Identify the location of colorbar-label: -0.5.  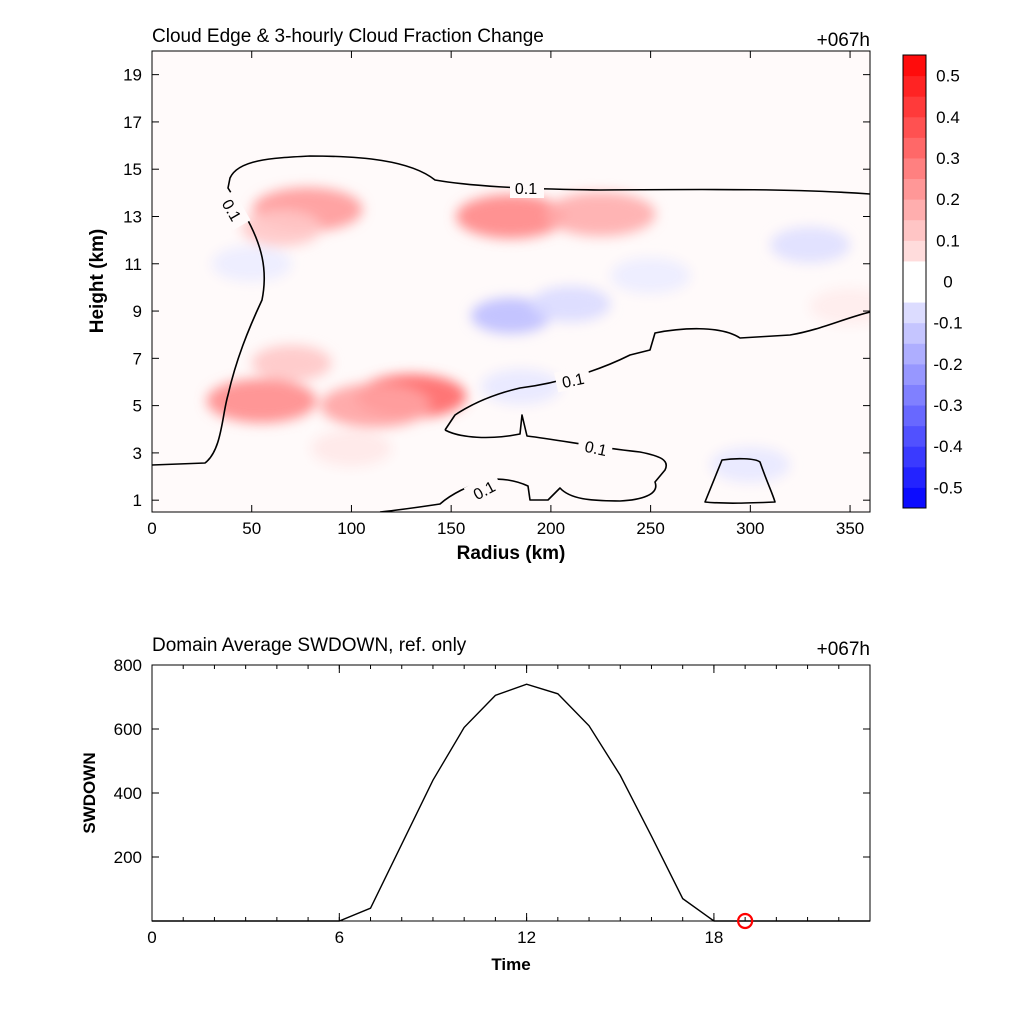
(947, 487).